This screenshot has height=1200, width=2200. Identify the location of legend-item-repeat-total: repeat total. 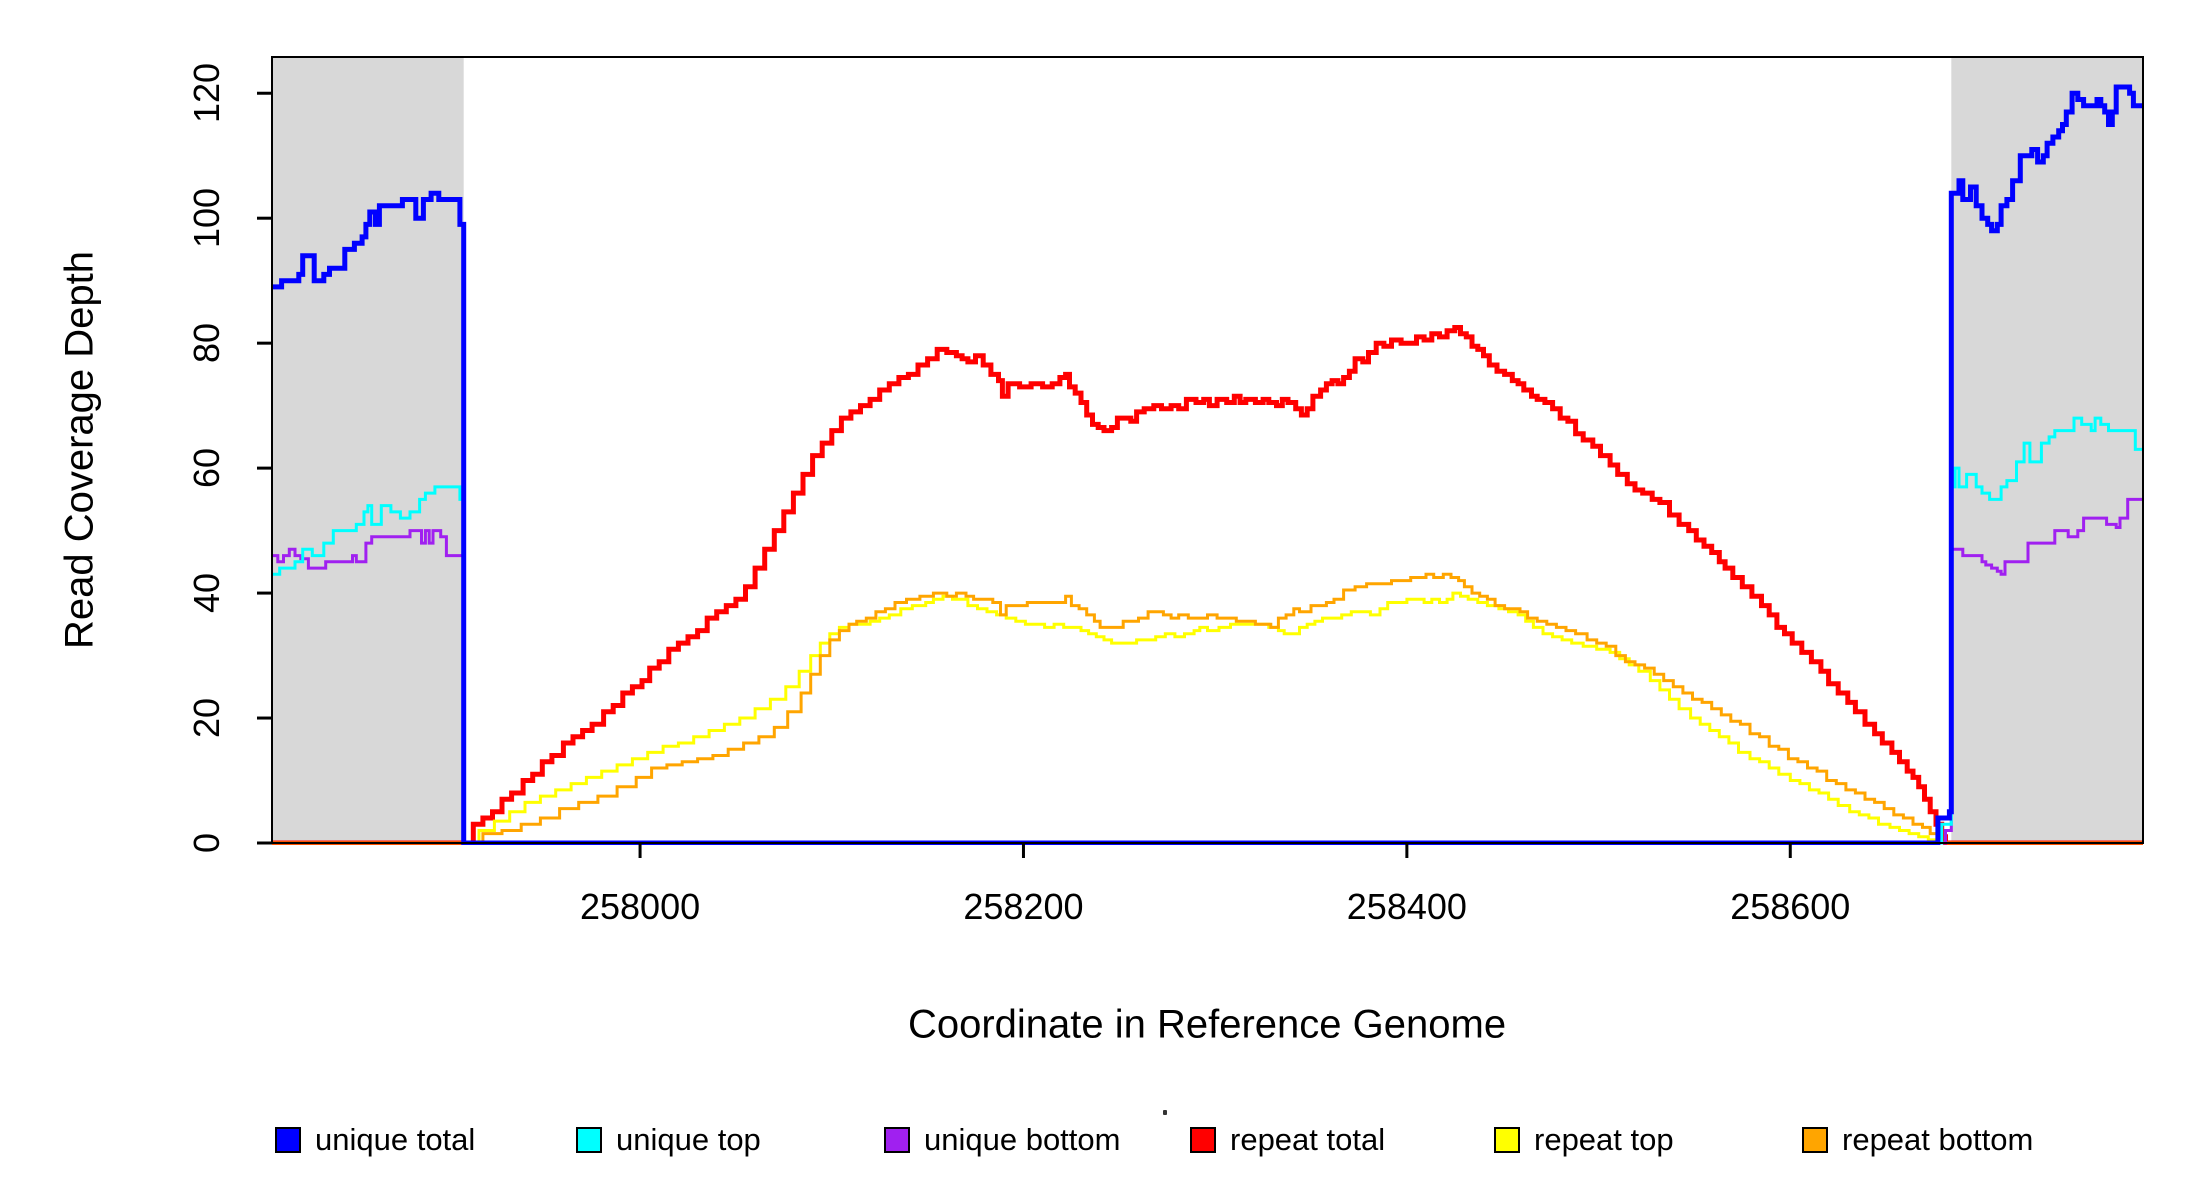
(1287, 1140).